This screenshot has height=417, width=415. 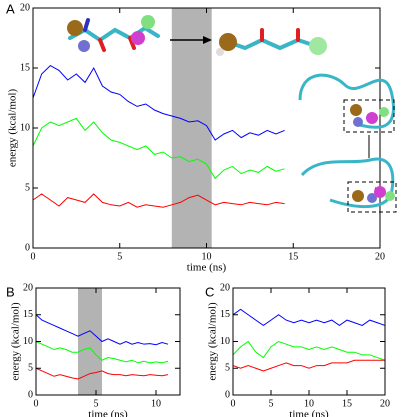 What do you see at coordinates (347, 143) in the screenshot?
I see `peptide-loops` at bounding box center [347, 143].